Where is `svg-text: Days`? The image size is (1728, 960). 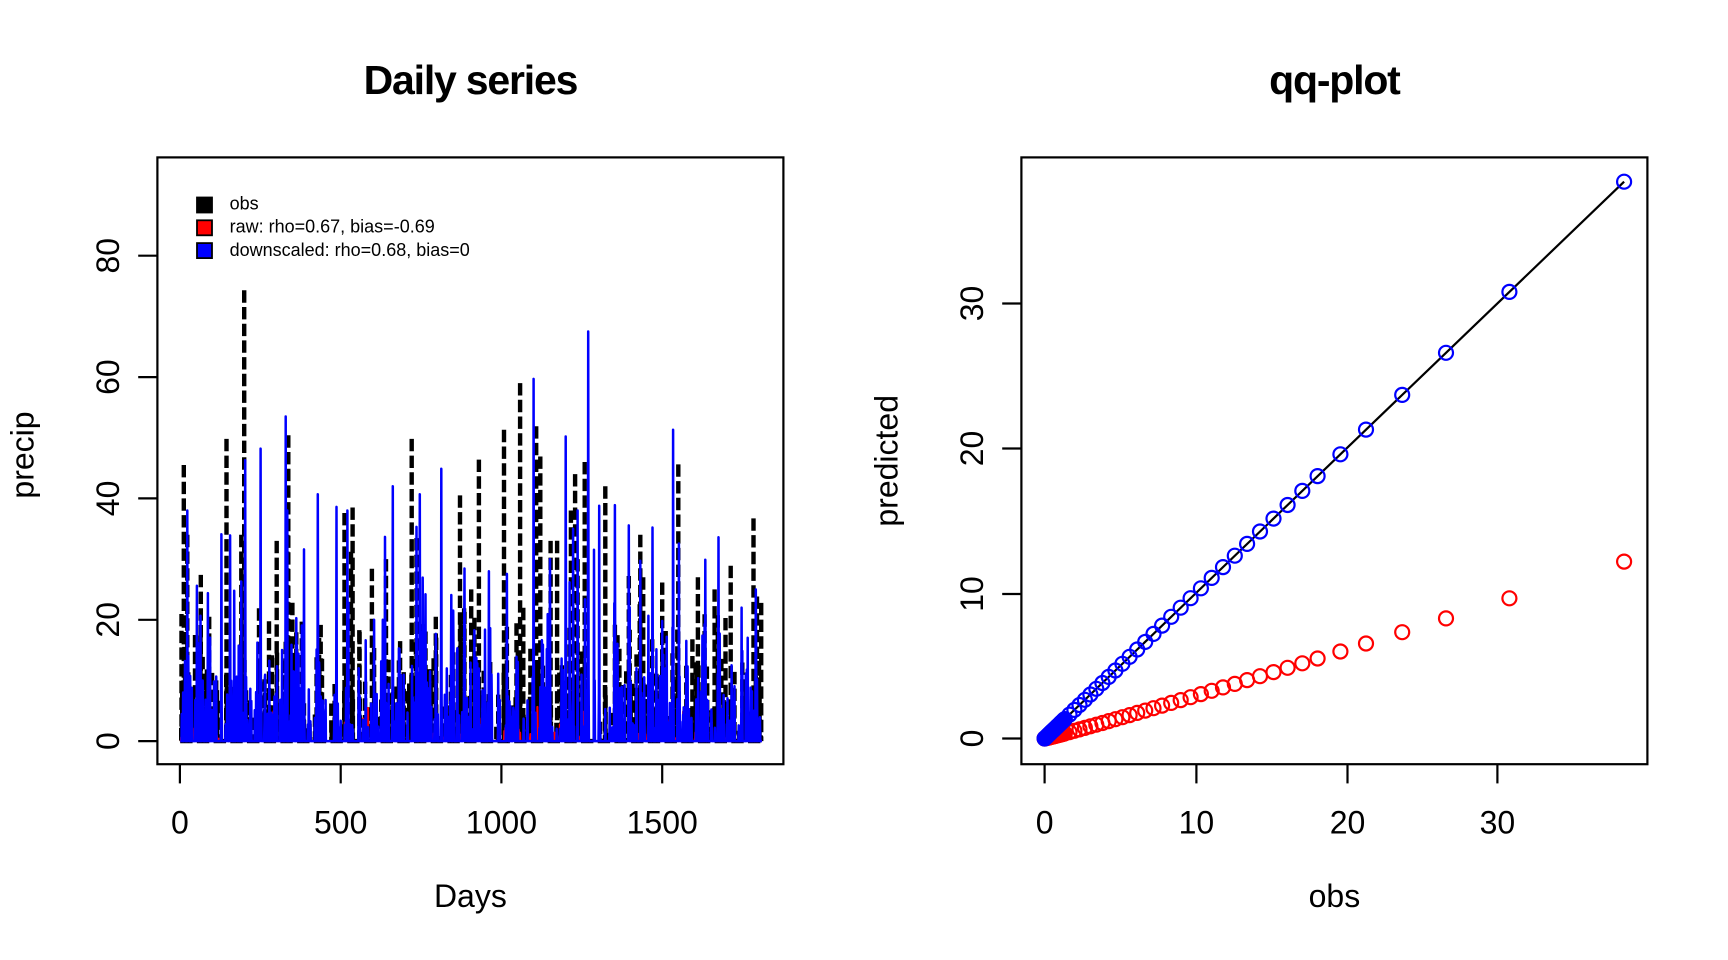 svg-text: Days is located at coordinates (470, 896).